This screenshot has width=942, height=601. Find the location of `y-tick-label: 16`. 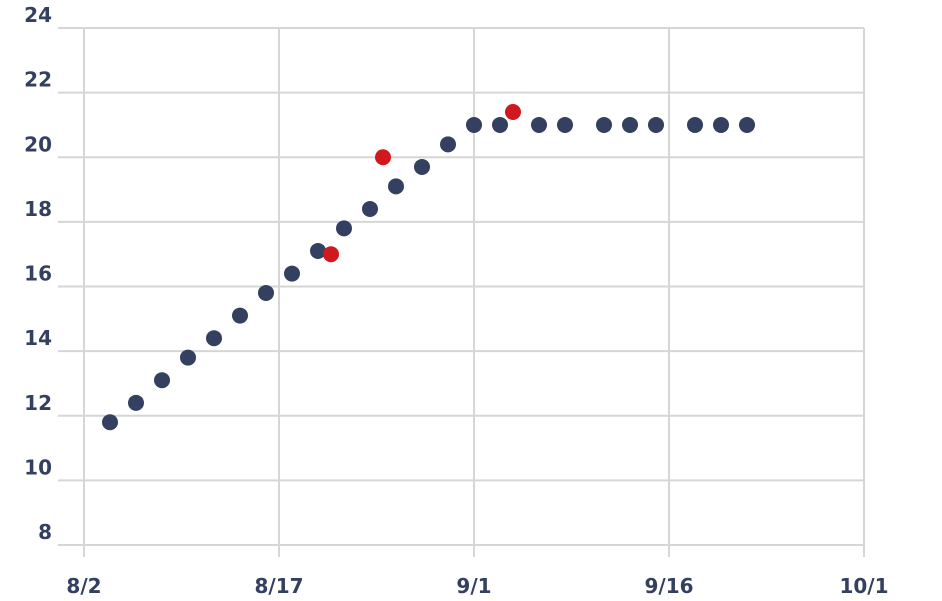

y-tick-label: 16 is located at coordinates (38, 274).